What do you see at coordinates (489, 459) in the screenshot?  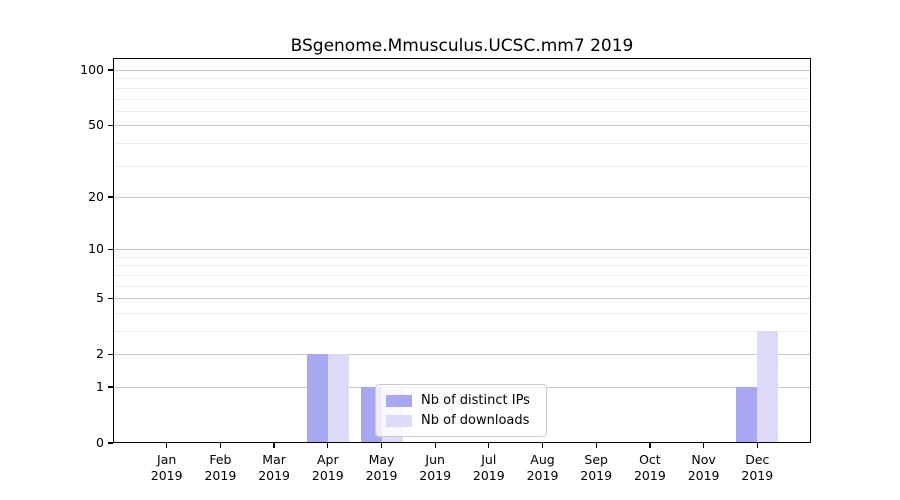 I see `x-tick-month: Jul` at bounding box center [489, 459].